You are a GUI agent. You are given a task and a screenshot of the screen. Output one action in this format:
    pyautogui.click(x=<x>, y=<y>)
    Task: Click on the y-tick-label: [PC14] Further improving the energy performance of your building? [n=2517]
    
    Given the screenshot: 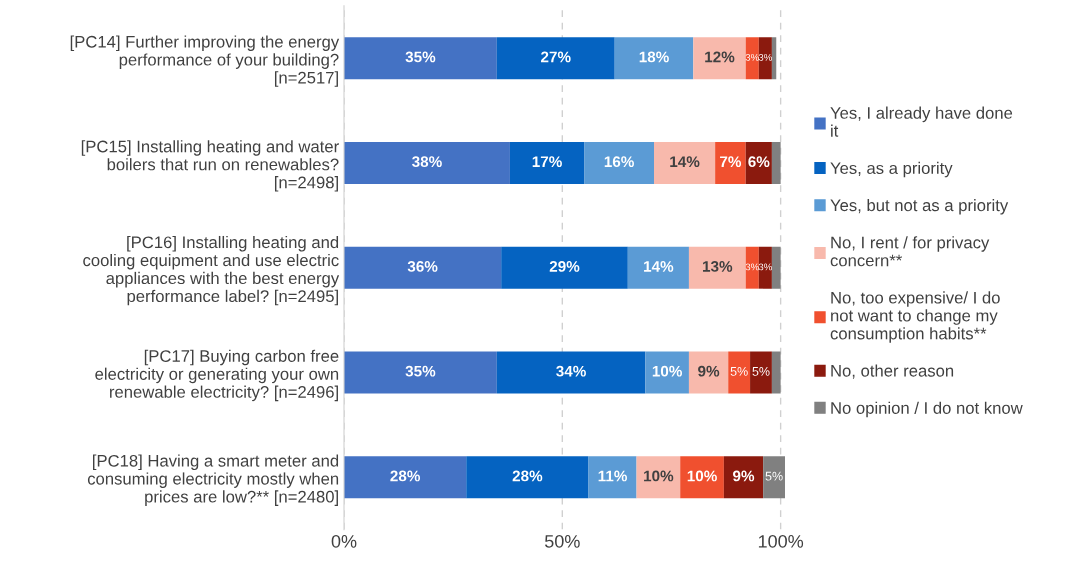 What is the action you would take?
    pyautogui.click(x=205, y=61)
    